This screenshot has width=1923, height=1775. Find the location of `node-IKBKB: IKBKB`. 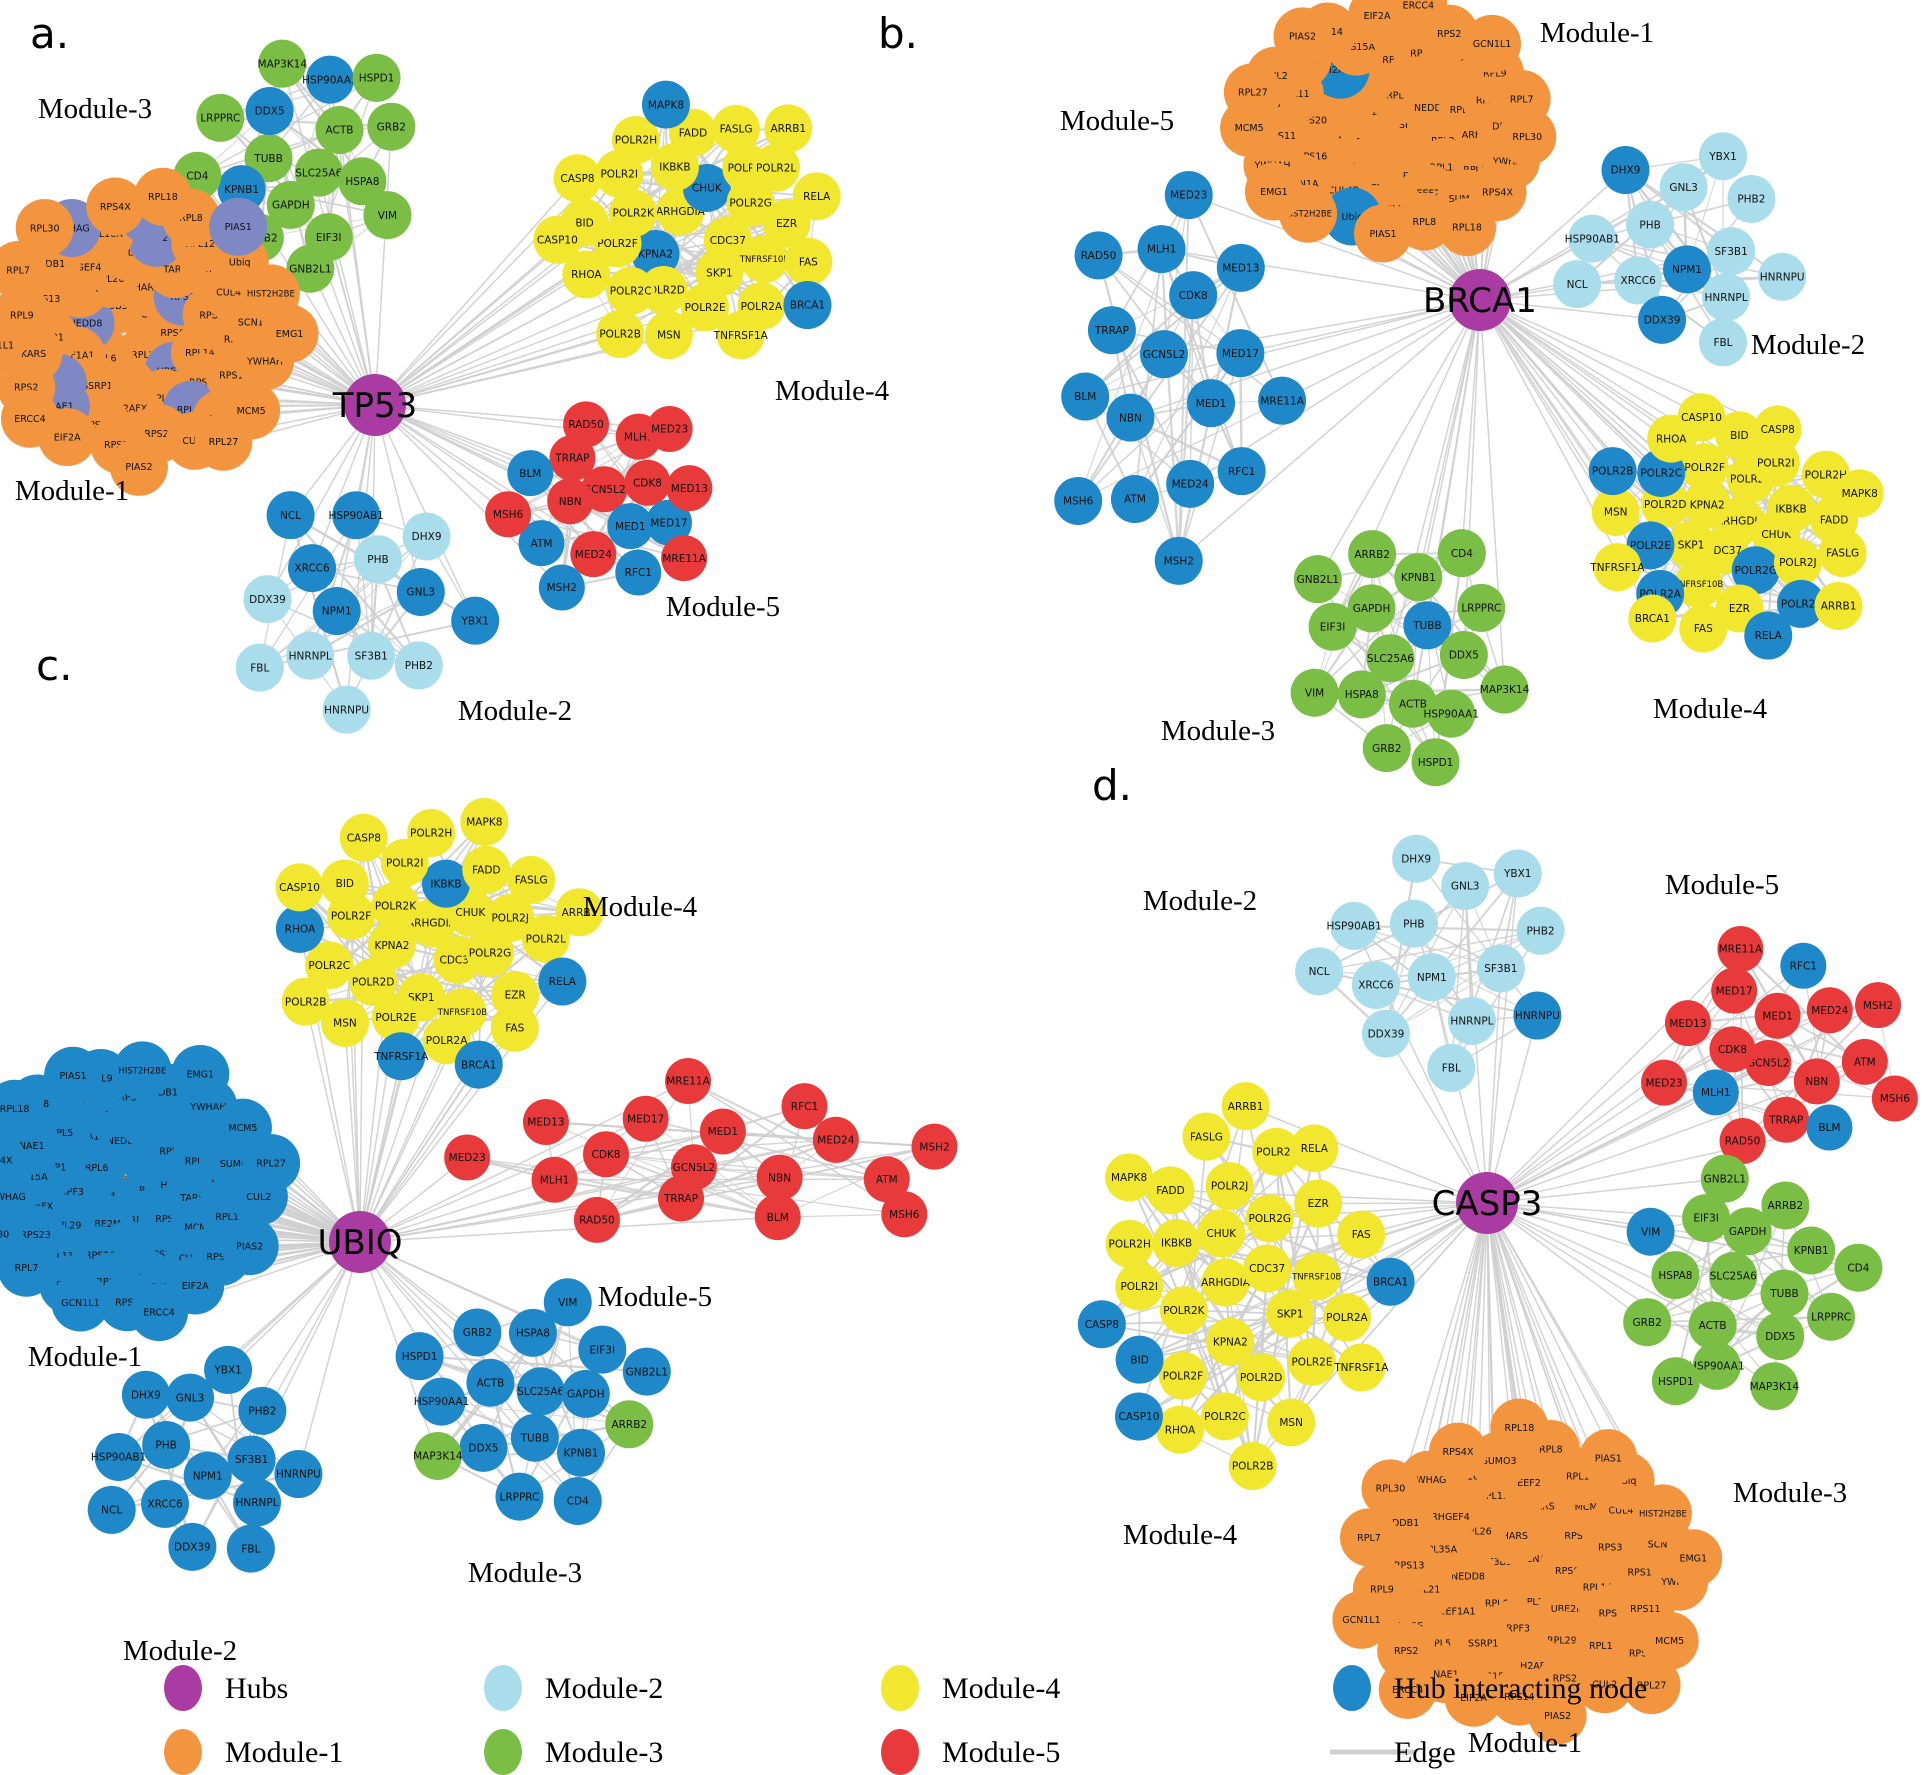

node-IKBKB: IKBKB is located at coordinates (445, 883).